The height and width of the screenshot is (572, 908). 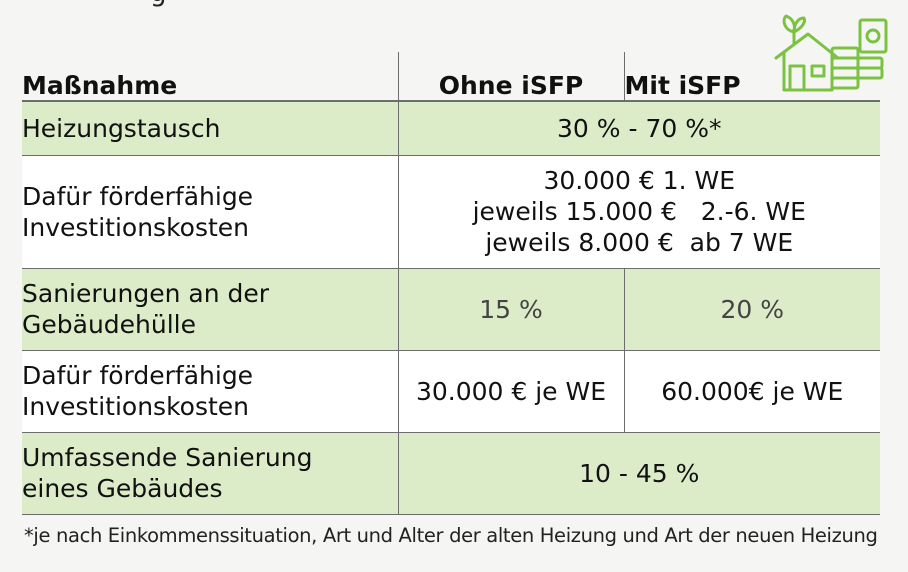 What do you see at coordinates (639, 242) in the screenshot?
I see `value-line: jeweils 8.000 € ab 7 WE` at bounding box center [639, 242].